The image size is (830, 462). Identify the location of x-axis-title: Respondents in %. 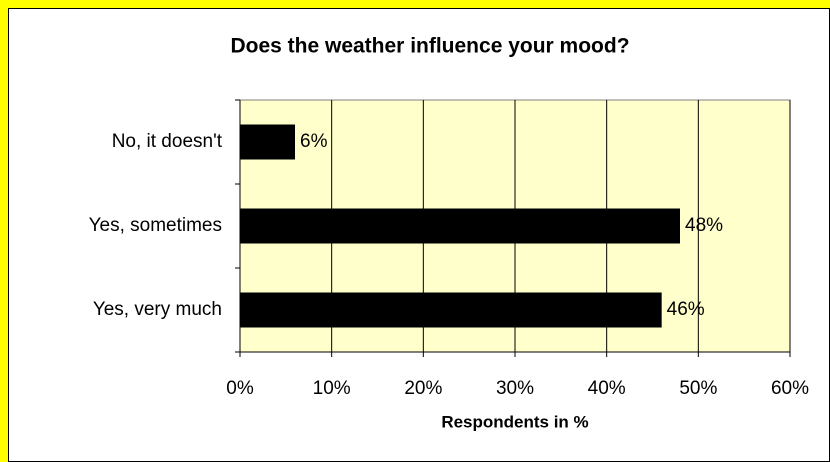
(514, 421).